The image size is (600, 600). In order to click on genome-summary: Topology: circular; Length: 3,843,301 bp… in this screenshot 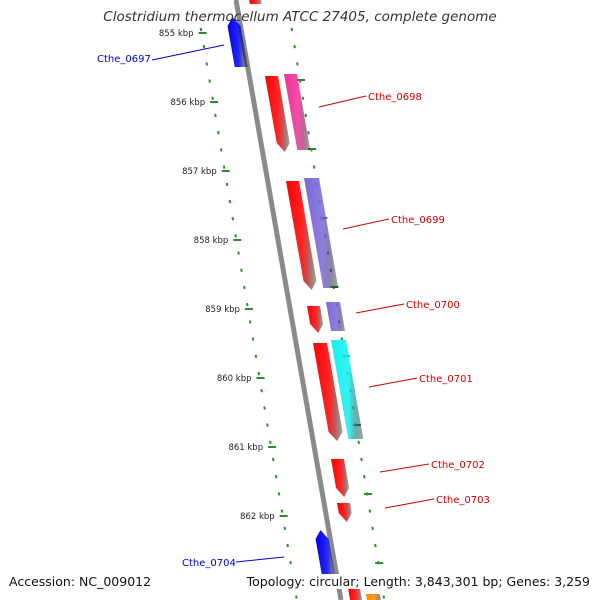, I will do `click(417, 581)`.